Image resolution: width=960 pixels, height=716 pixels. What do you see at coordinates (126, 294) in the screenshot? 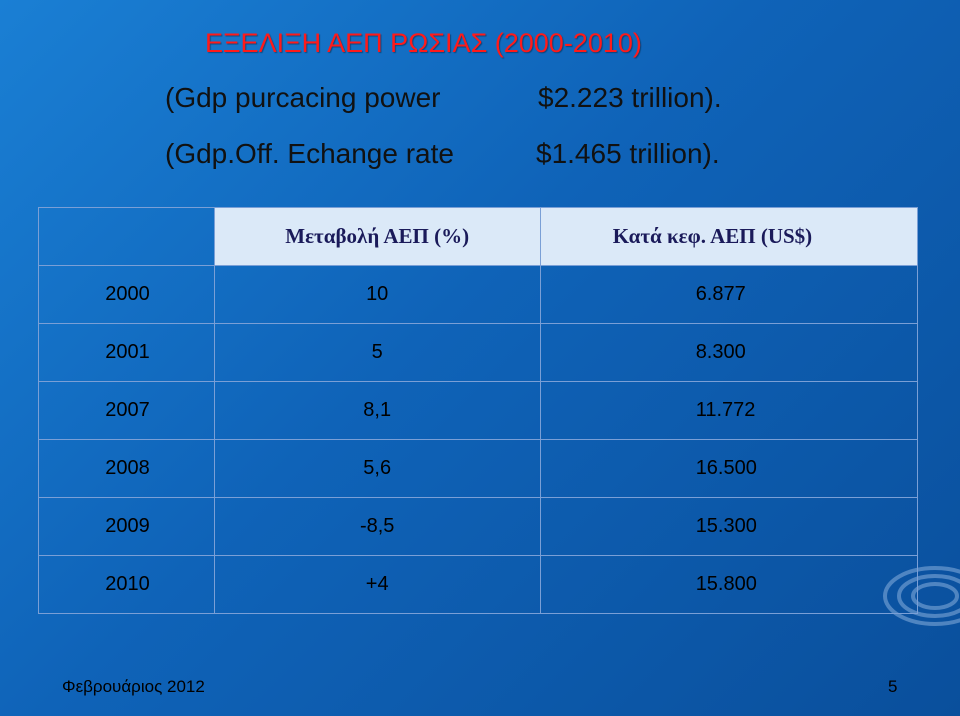
I see `year-cell: 2000` at bounding box center [126, 294].